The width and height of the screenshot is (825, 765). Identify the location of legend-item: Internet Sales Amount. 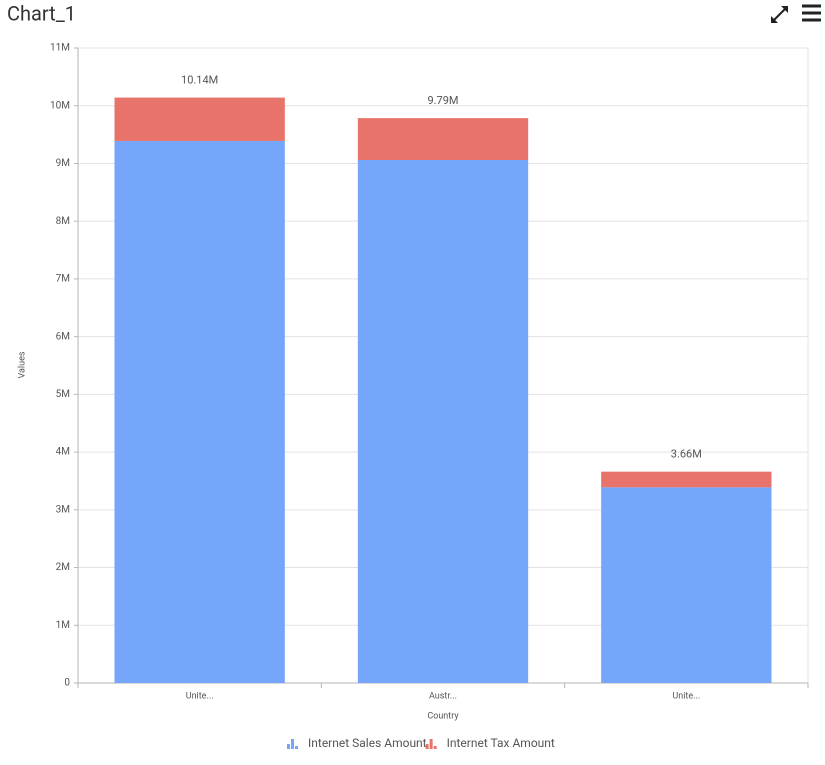
(357, 743).